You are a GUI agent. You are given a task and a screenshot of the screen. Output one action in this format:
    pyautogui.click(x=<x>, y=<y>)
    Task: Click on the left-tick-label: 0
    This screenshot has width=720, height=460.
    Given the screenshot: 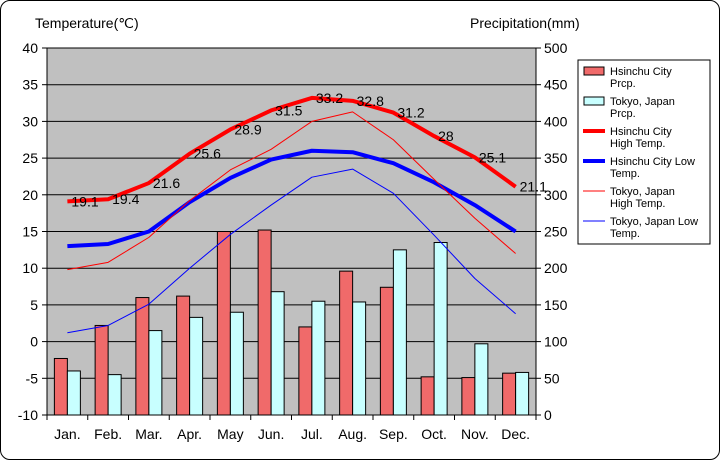 What is the action you would take?
    pyautogui.click(x=34, y=342)
    